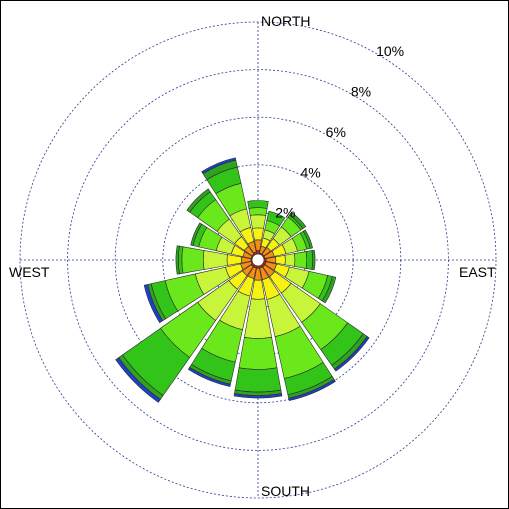 The height and width of the screenshot is (509, 509). Describe the element at coordinates (258, 260) in the screenshot. I see `calm-circle` at that location.